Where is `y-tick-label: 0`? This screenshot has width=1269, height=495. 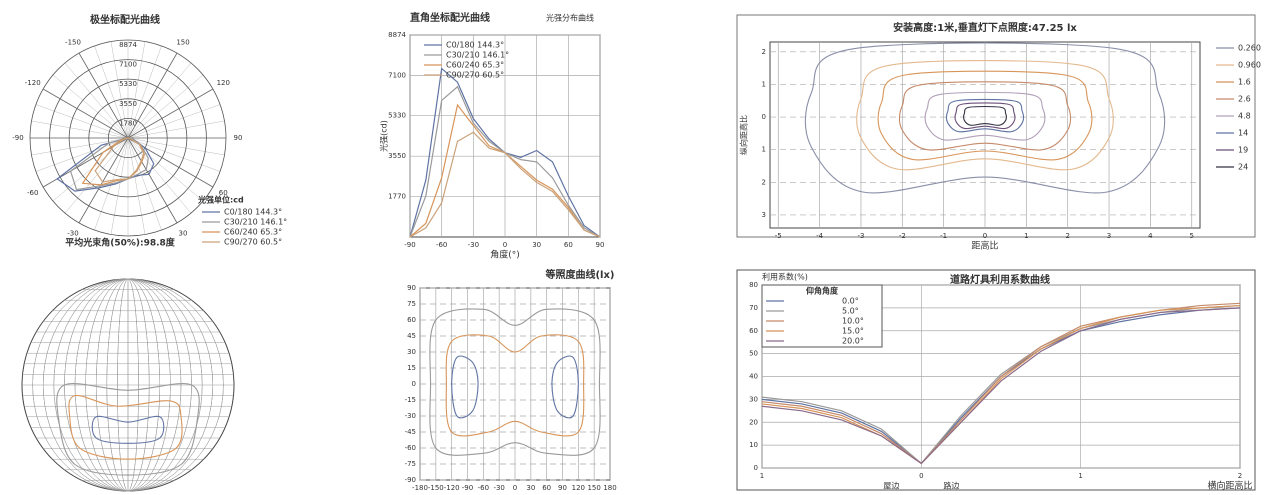 y-tick-label: 0 is located at coordinates (756, 468).